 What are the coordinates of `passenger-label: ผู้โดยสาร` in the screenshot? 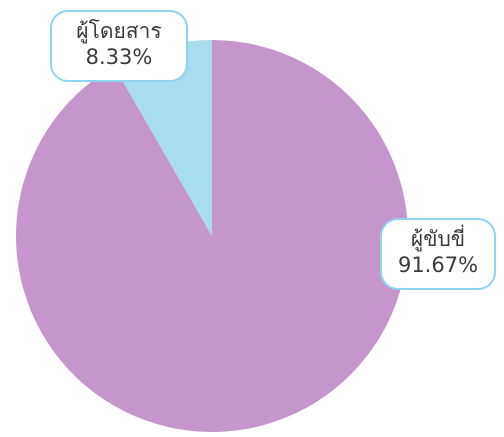 It's located at (119, 31).